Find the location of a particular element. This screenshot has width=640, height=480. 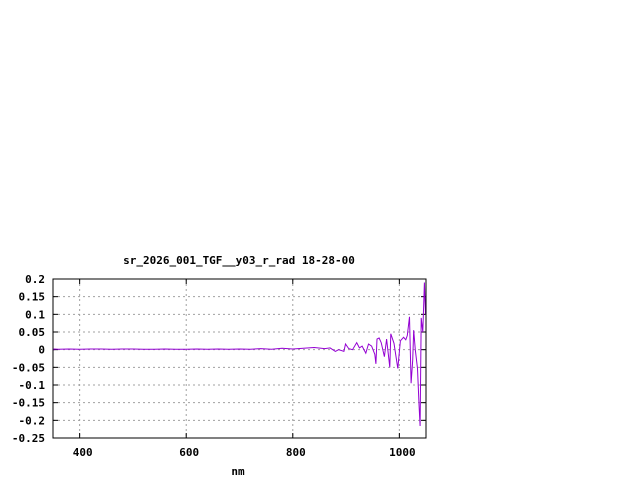

y-tick-label: -0.2 is located at coordinates (32, 420).